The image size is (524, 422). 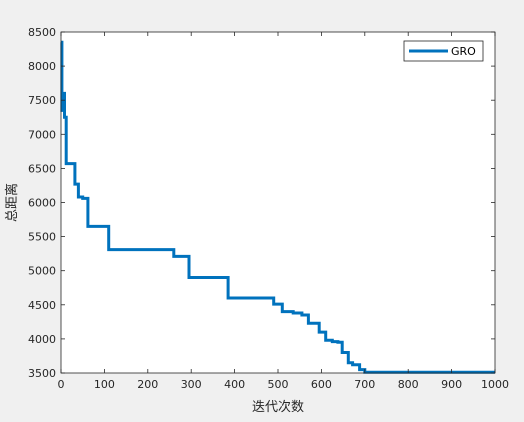 What do you see at coordinates (61, 384) in the screenshot?
I see `x-tick-label: 0` at bounding box center [61, 384].